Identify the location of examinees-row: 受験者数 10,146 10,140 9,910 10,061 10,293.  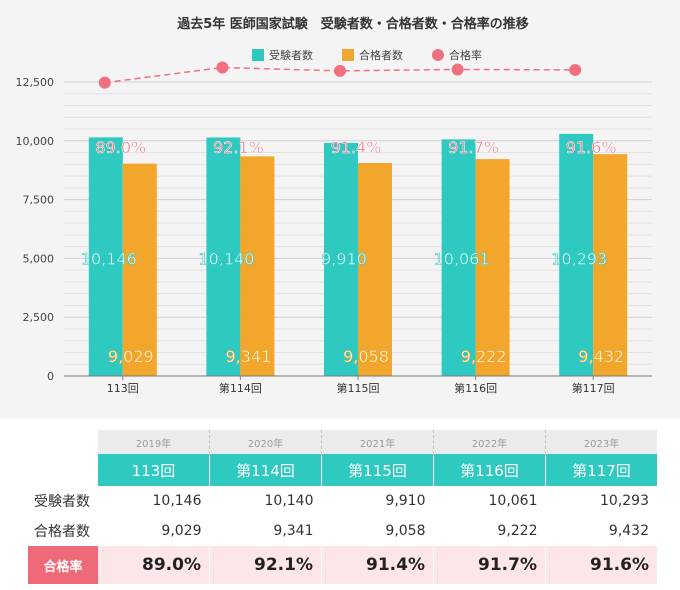
(342, 501).